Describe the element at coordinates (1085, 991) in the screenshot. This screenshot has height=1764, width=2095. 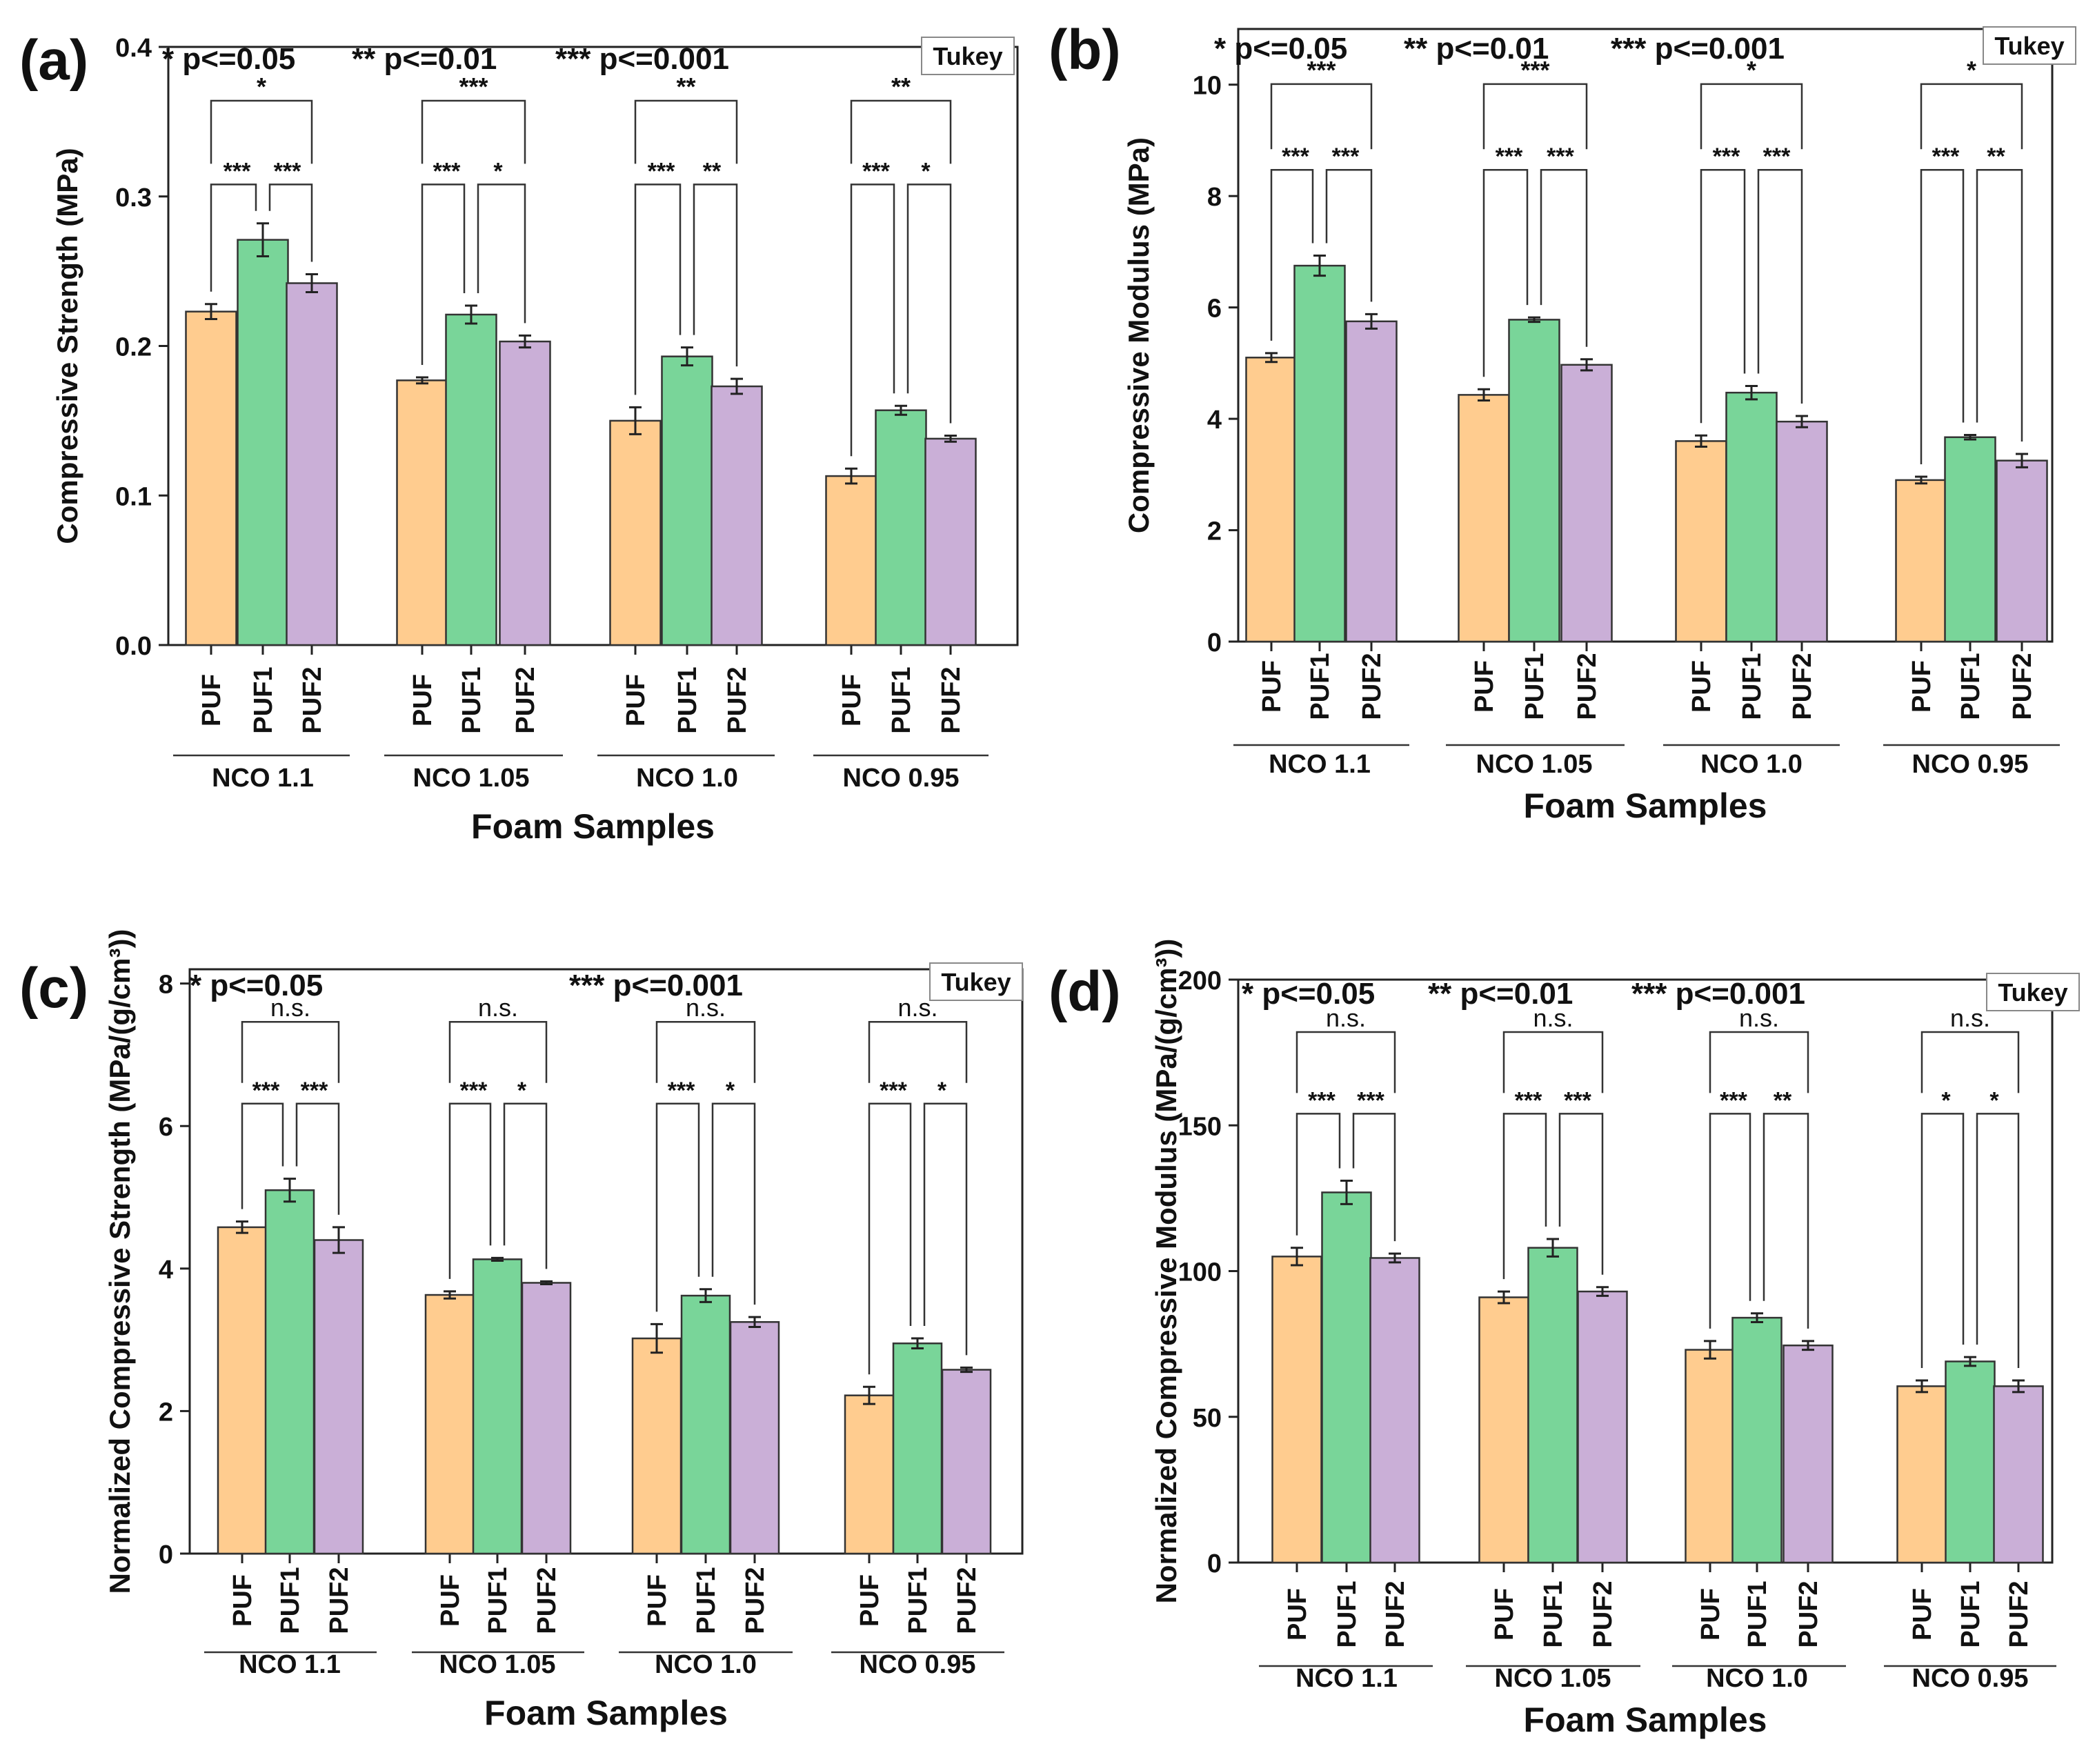
I see `panel-label: (d)` at that location.